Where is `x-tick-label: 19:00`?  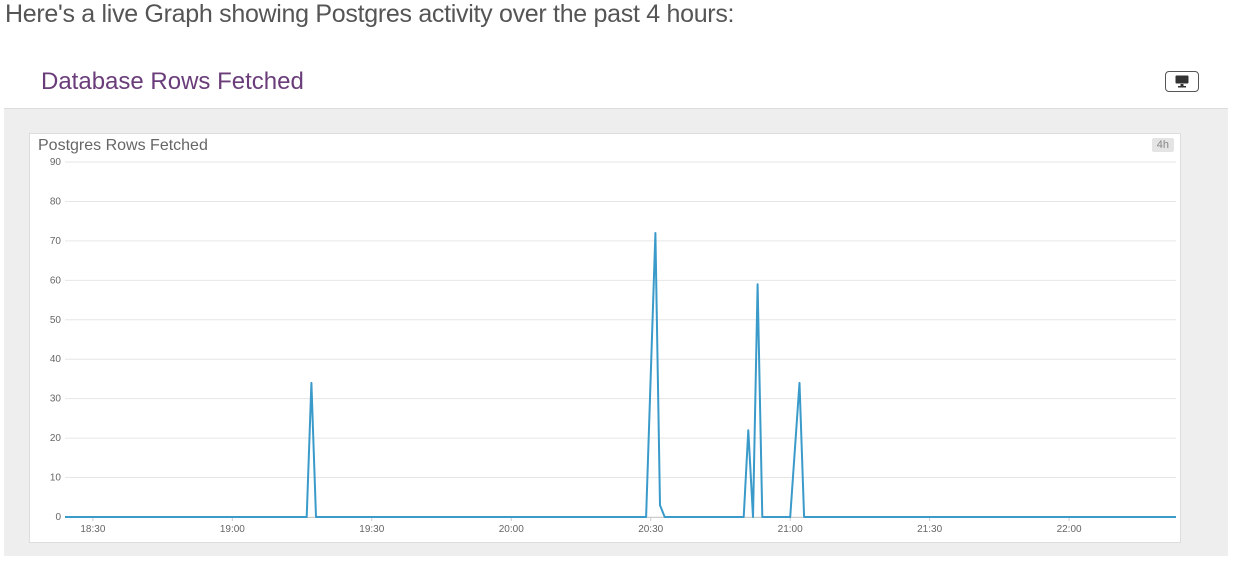
x-tick-label: 19:00 is located at coordinates (232, 529).